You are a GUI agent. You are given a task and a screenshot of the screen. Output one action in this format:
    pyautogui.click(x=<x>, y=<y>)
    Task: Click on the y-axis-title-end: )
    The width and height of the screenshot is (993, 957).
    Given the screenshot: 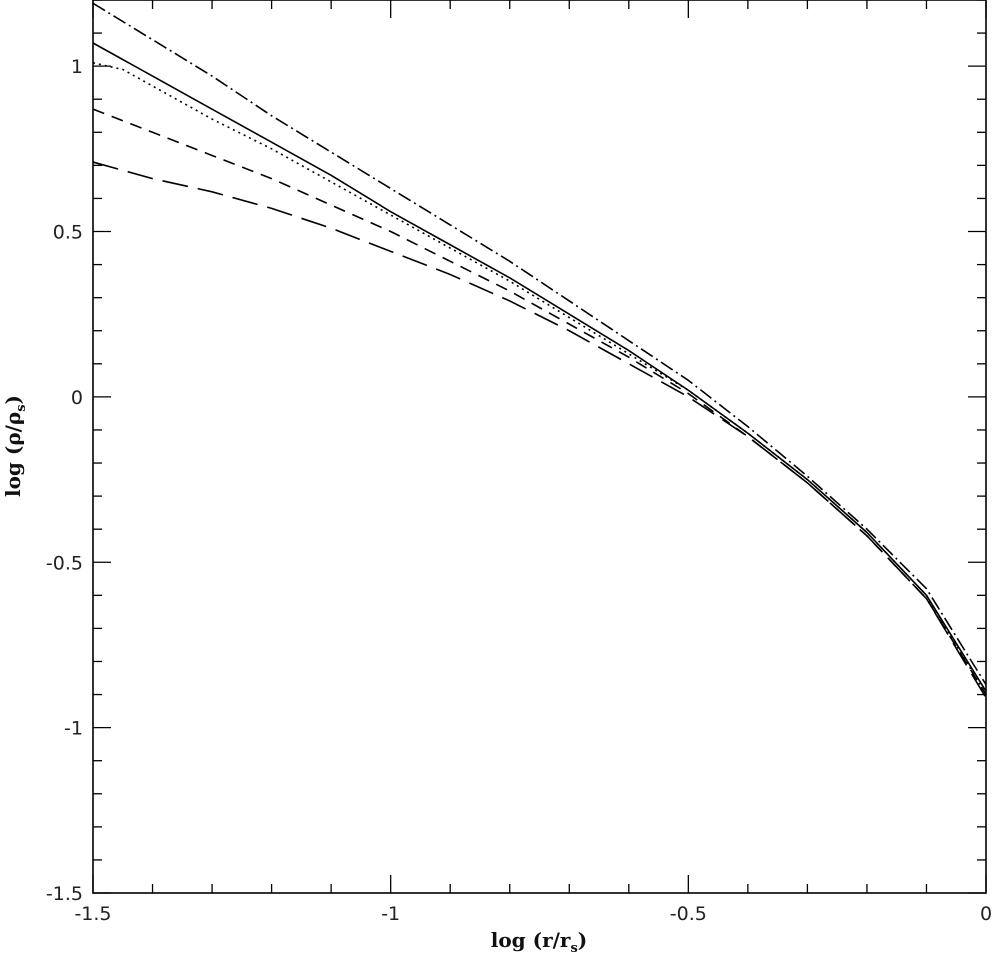 What is the action you would take?
    pyautogui.click(x=13, y=399)
    